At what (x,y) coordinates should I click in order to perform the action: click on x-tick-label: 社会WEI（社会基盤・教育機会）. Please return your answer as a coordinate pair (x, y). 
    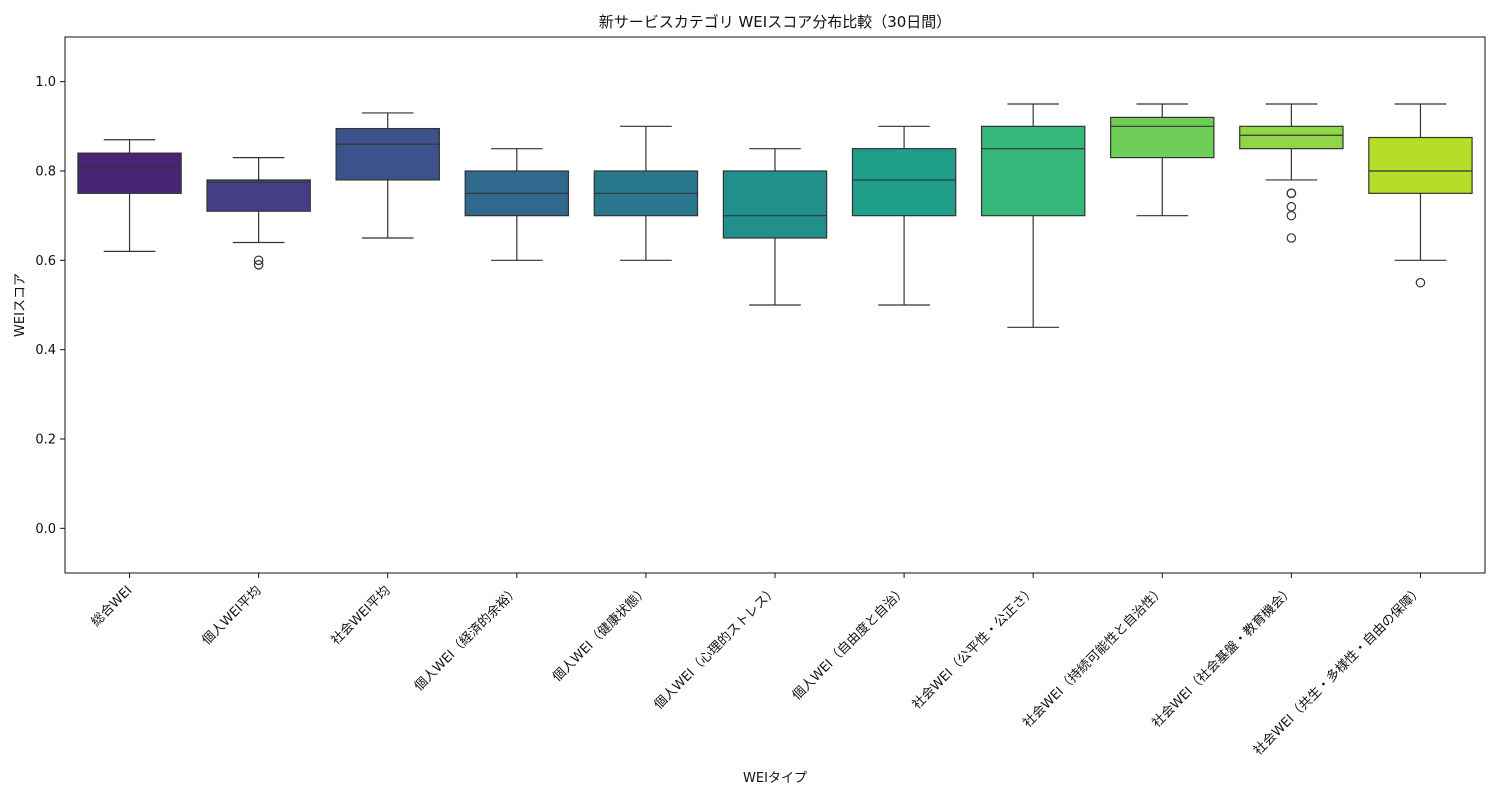
    Looking at the image, I should click on (1223, 657).